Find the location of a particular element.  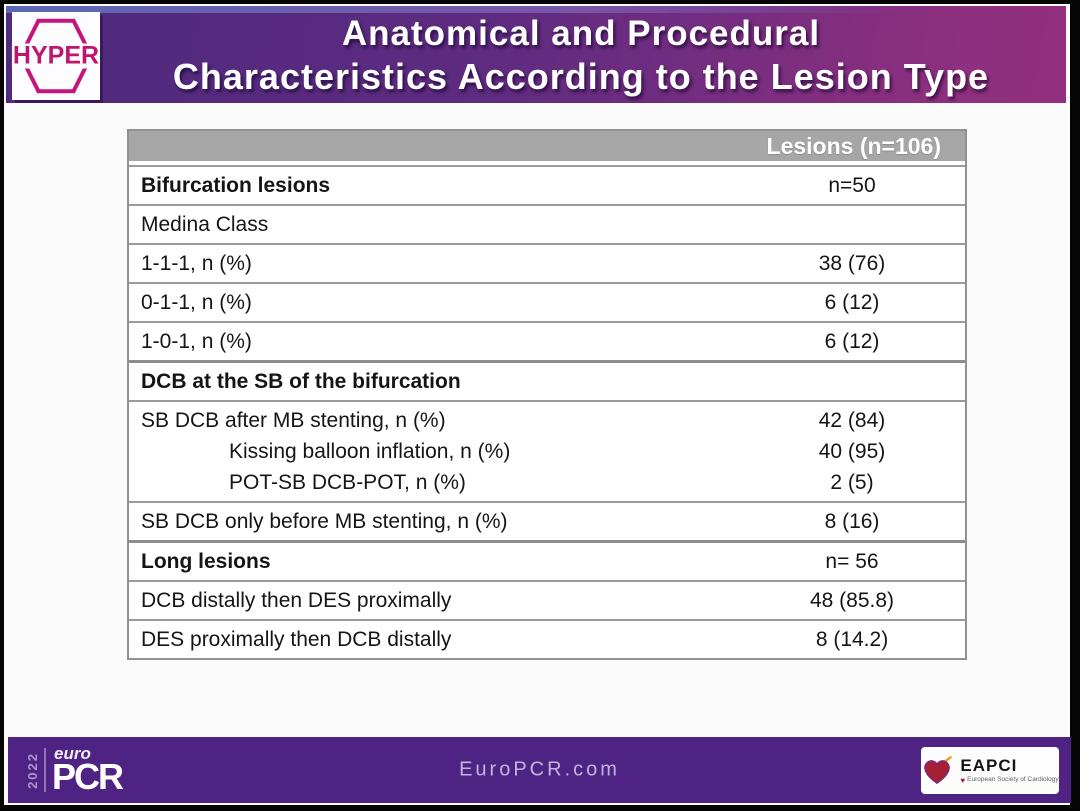

eapci-name: EAPCI is located at coordinates (989, 765).